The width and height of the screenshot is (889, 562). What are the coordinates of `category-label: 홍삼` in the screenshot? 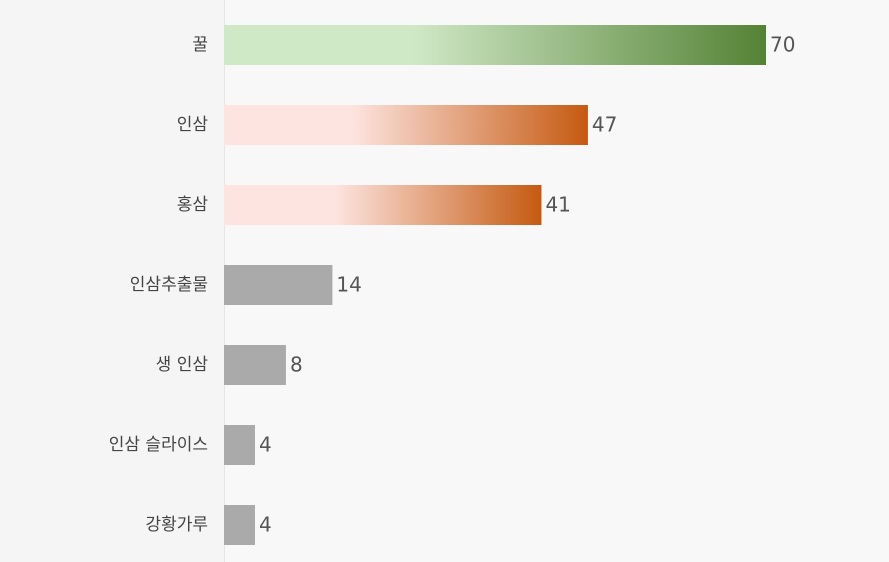 It's located at (193, 205).